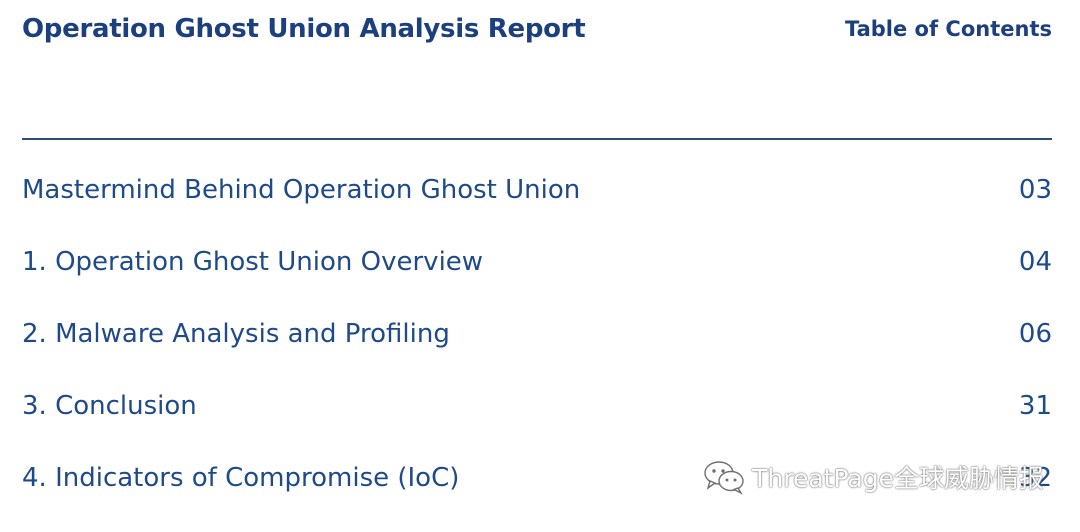  I want to click on toc-entry-malware-analysis: 2. Malware Analysis and Profiling 06, so click(537, 340).